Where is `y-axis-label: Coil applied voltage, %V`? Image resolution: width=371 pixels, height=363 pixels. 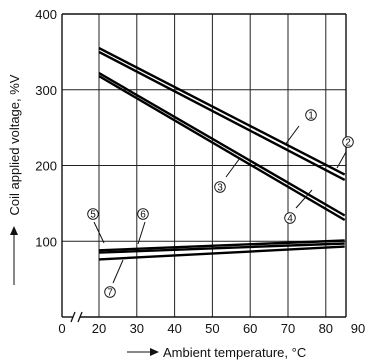
y-axis-label: Coil applied voltage, %V is located at coordinates (14, 144).